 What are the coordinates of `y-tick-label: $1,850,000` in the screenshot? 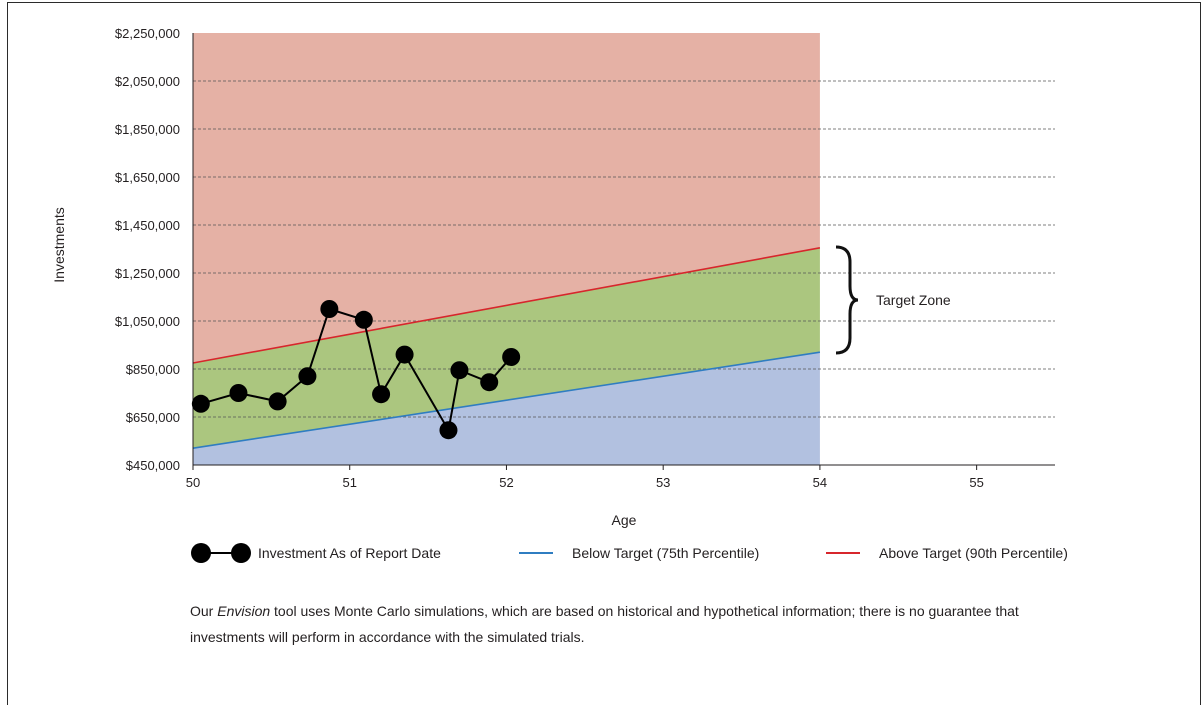 It's located at (147, 129).